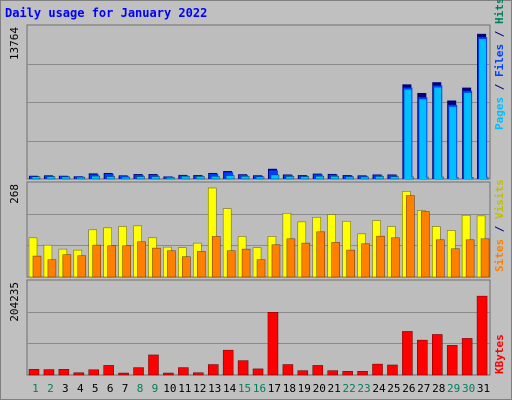 The image size is (512, 400). Describe the element at coordinates (334, 388) in the screenshot. I see `x-tick-label: 21` at that location.